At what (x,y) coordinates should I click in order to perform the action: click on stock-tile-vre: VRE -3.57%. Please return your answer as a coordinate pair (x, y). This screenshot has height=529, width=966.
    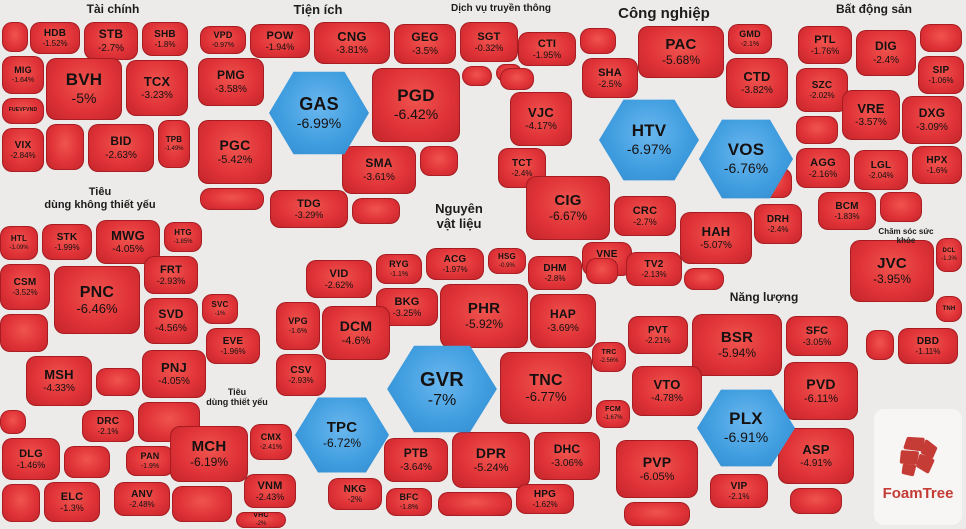
    Looking at the image, I should click on (871, 115).